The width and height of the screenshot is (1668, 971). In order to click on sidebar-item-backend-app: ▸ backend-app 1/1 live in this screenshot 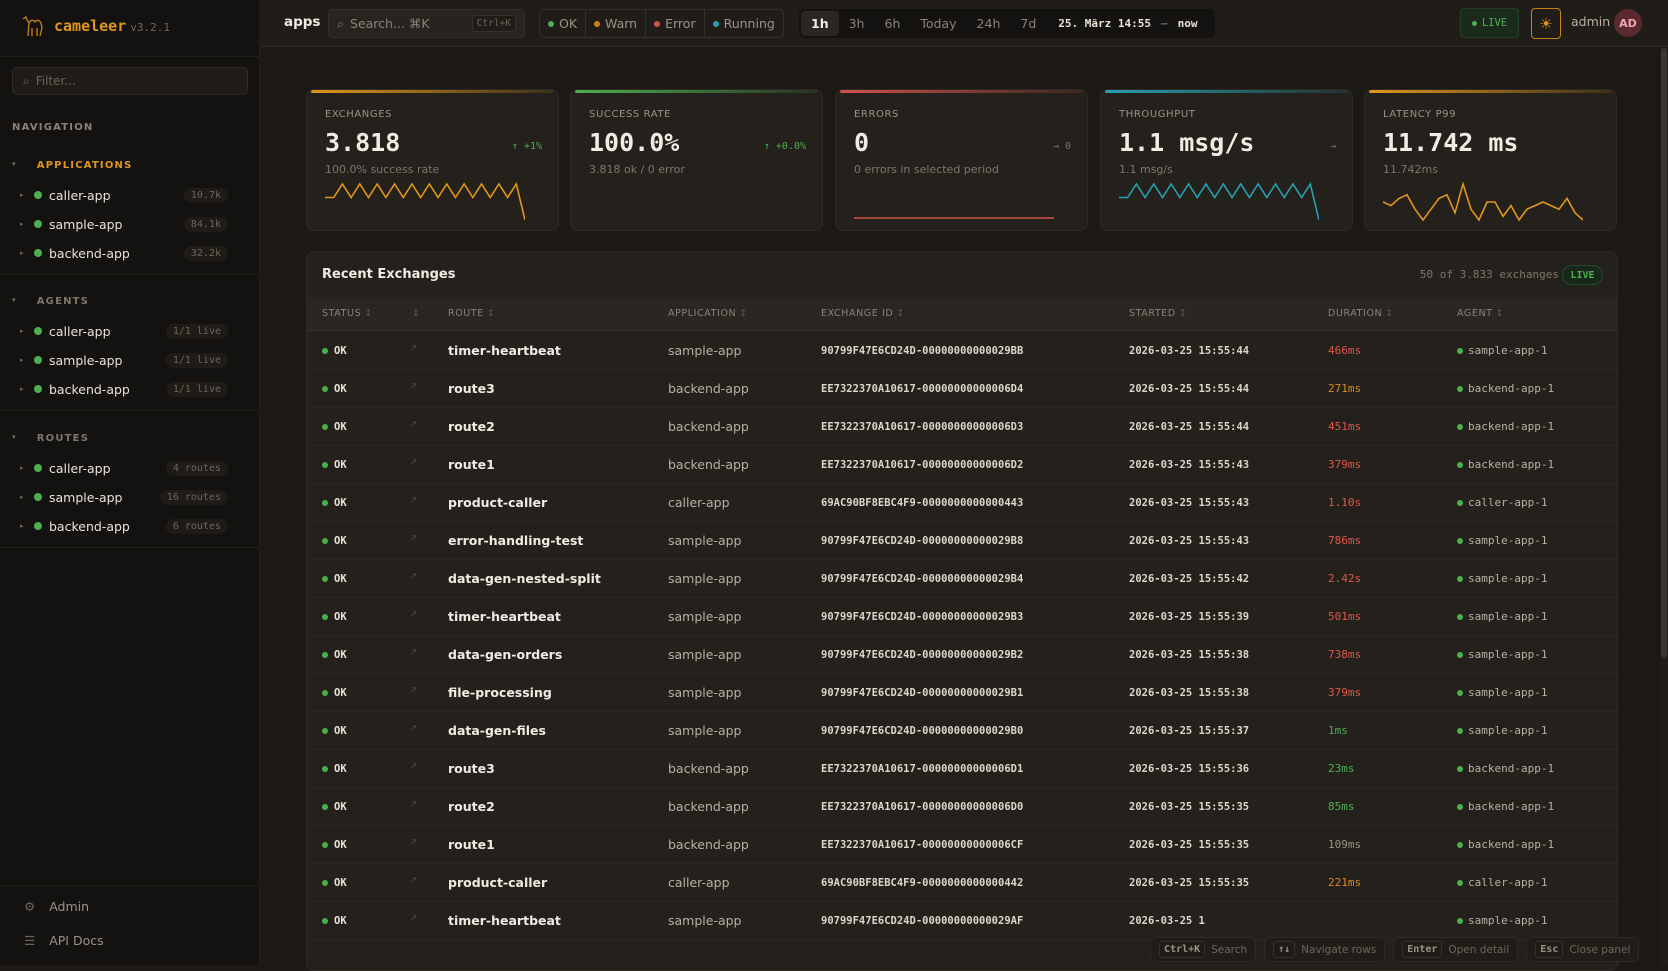, I will do `click(124, 389)`.